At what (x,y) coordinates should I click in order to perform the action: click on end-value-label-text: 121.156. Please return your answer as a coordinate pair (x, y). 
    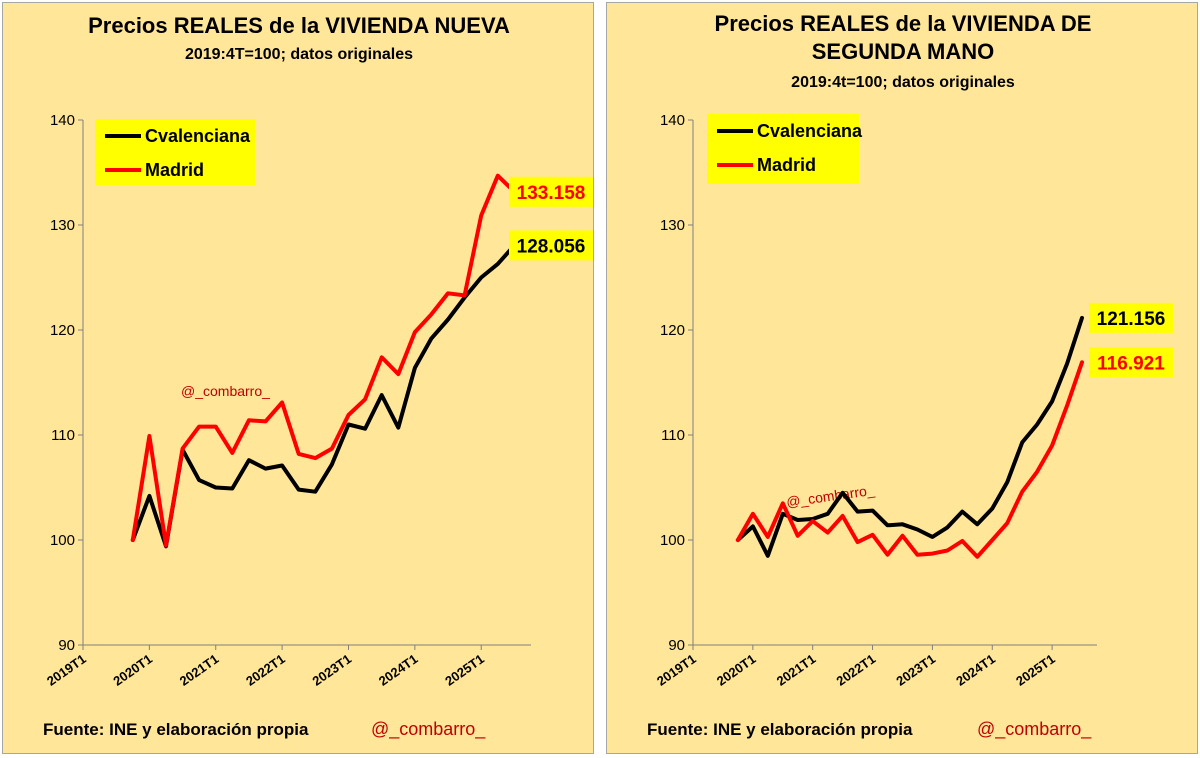
    Looking at the image, I should click on (1131, 319).